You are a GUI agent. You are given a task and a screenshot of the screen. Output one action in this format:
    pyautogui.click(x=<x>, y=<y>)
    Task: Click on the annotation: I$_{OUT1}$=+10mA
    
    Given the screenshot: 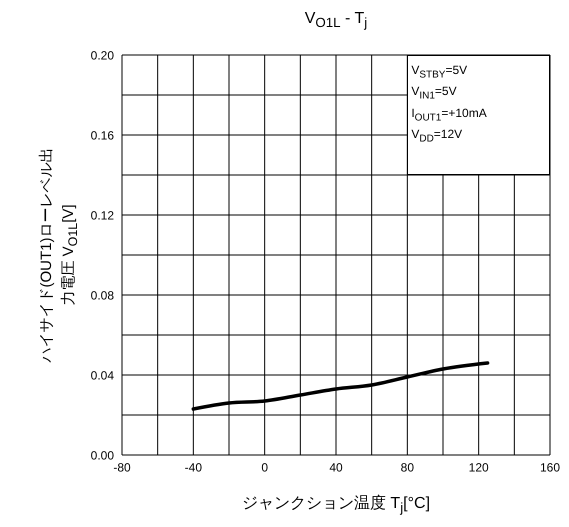 What is the action you would take?
    pyautogui.click(x=449, y=115)
    